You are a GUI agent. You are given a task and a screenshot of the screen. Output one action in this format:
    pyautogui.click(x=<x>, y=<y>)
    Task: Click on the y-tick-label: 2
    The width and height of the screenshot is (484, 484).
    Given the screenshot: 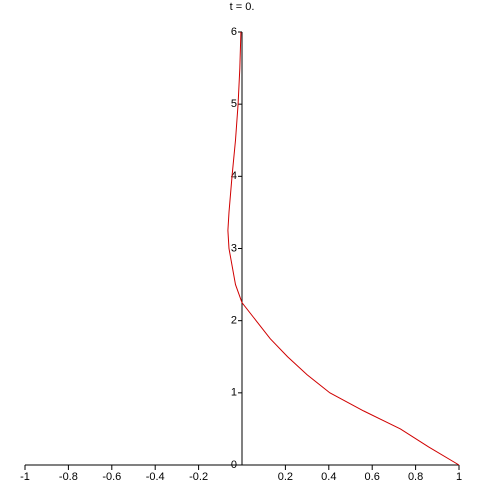 What is the action you would take?
    pyautogui.click(x=234, y=321)
    